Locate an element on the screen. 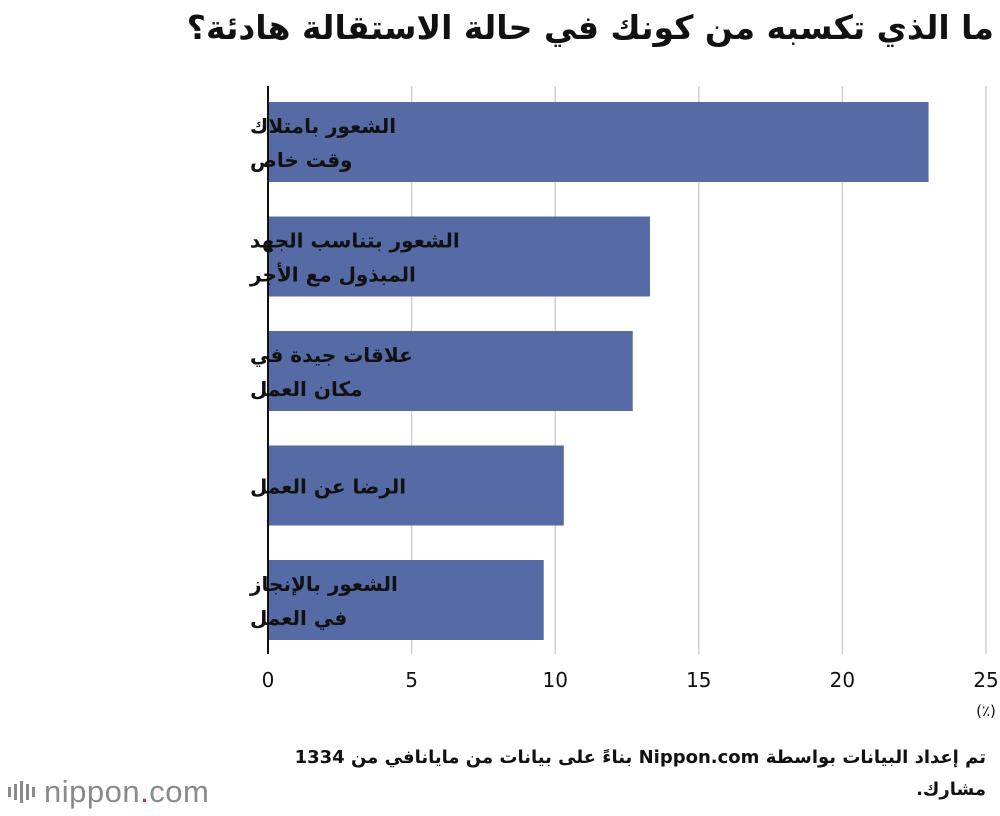 The height and width of the screenshot is (816, 1000). category-label-1-1: المبذول مع الأجر is located at coordinates (332, 274).